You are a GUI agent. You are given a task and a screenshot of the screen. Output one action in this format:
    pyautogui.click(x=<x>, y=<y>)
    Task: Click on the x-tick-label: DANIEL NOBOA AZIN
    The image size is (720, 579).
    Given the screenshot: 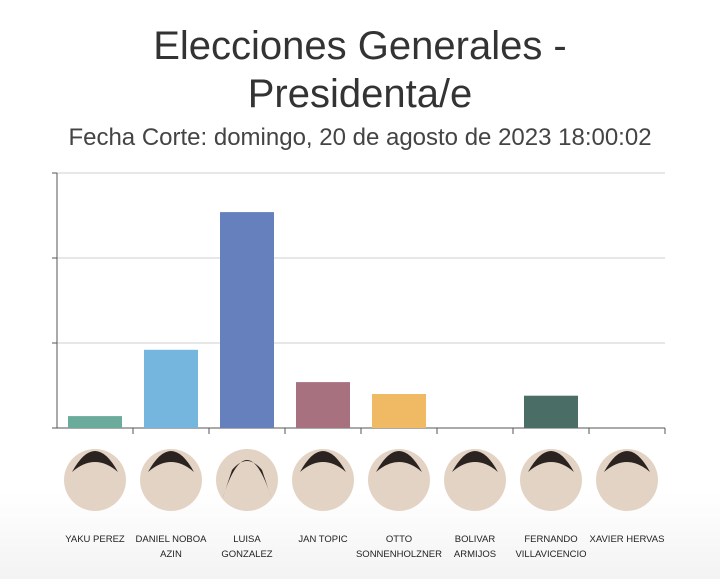 What is the action you would take?
    pyautogui.click(x=171, y=547)
    